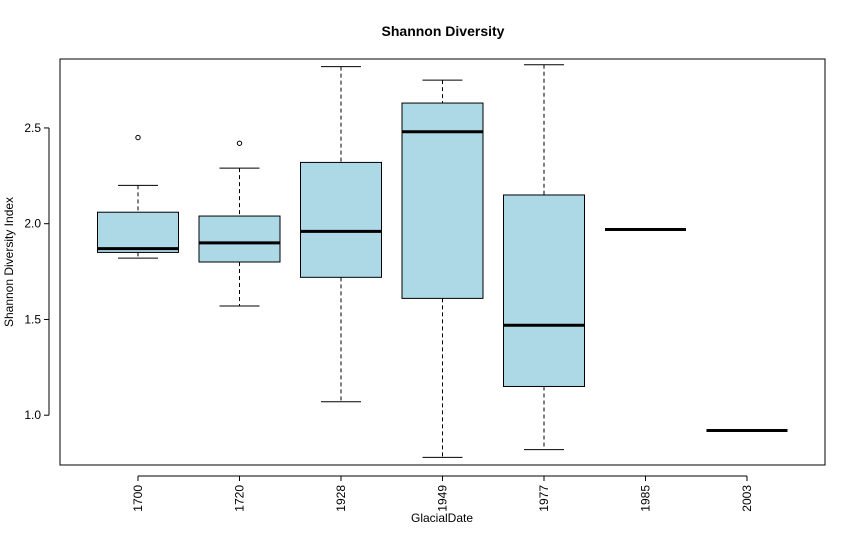 The width and height of the screenshot is (856, 540). I want to click on y-tick-label: 1.5, so click(32, 319).